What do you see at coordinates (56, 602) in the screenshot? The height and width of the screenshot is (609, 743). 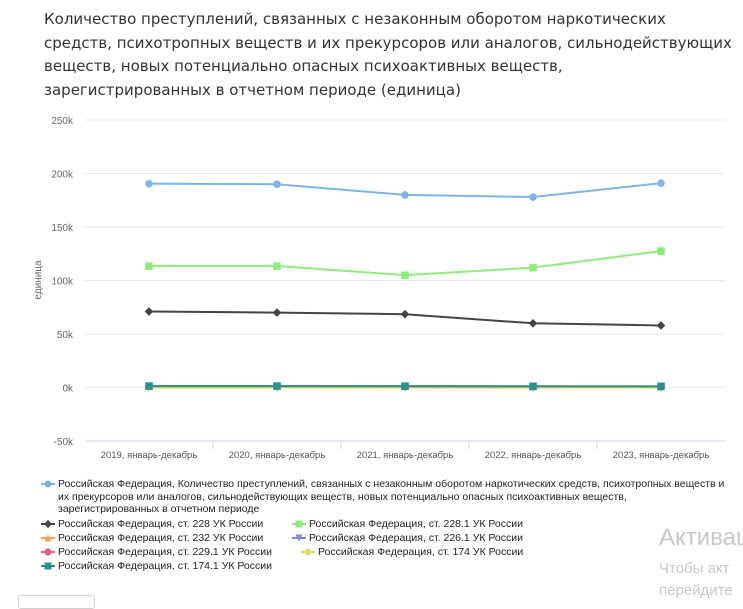 I see `bottom-tab` at bounding box center [56, 602].